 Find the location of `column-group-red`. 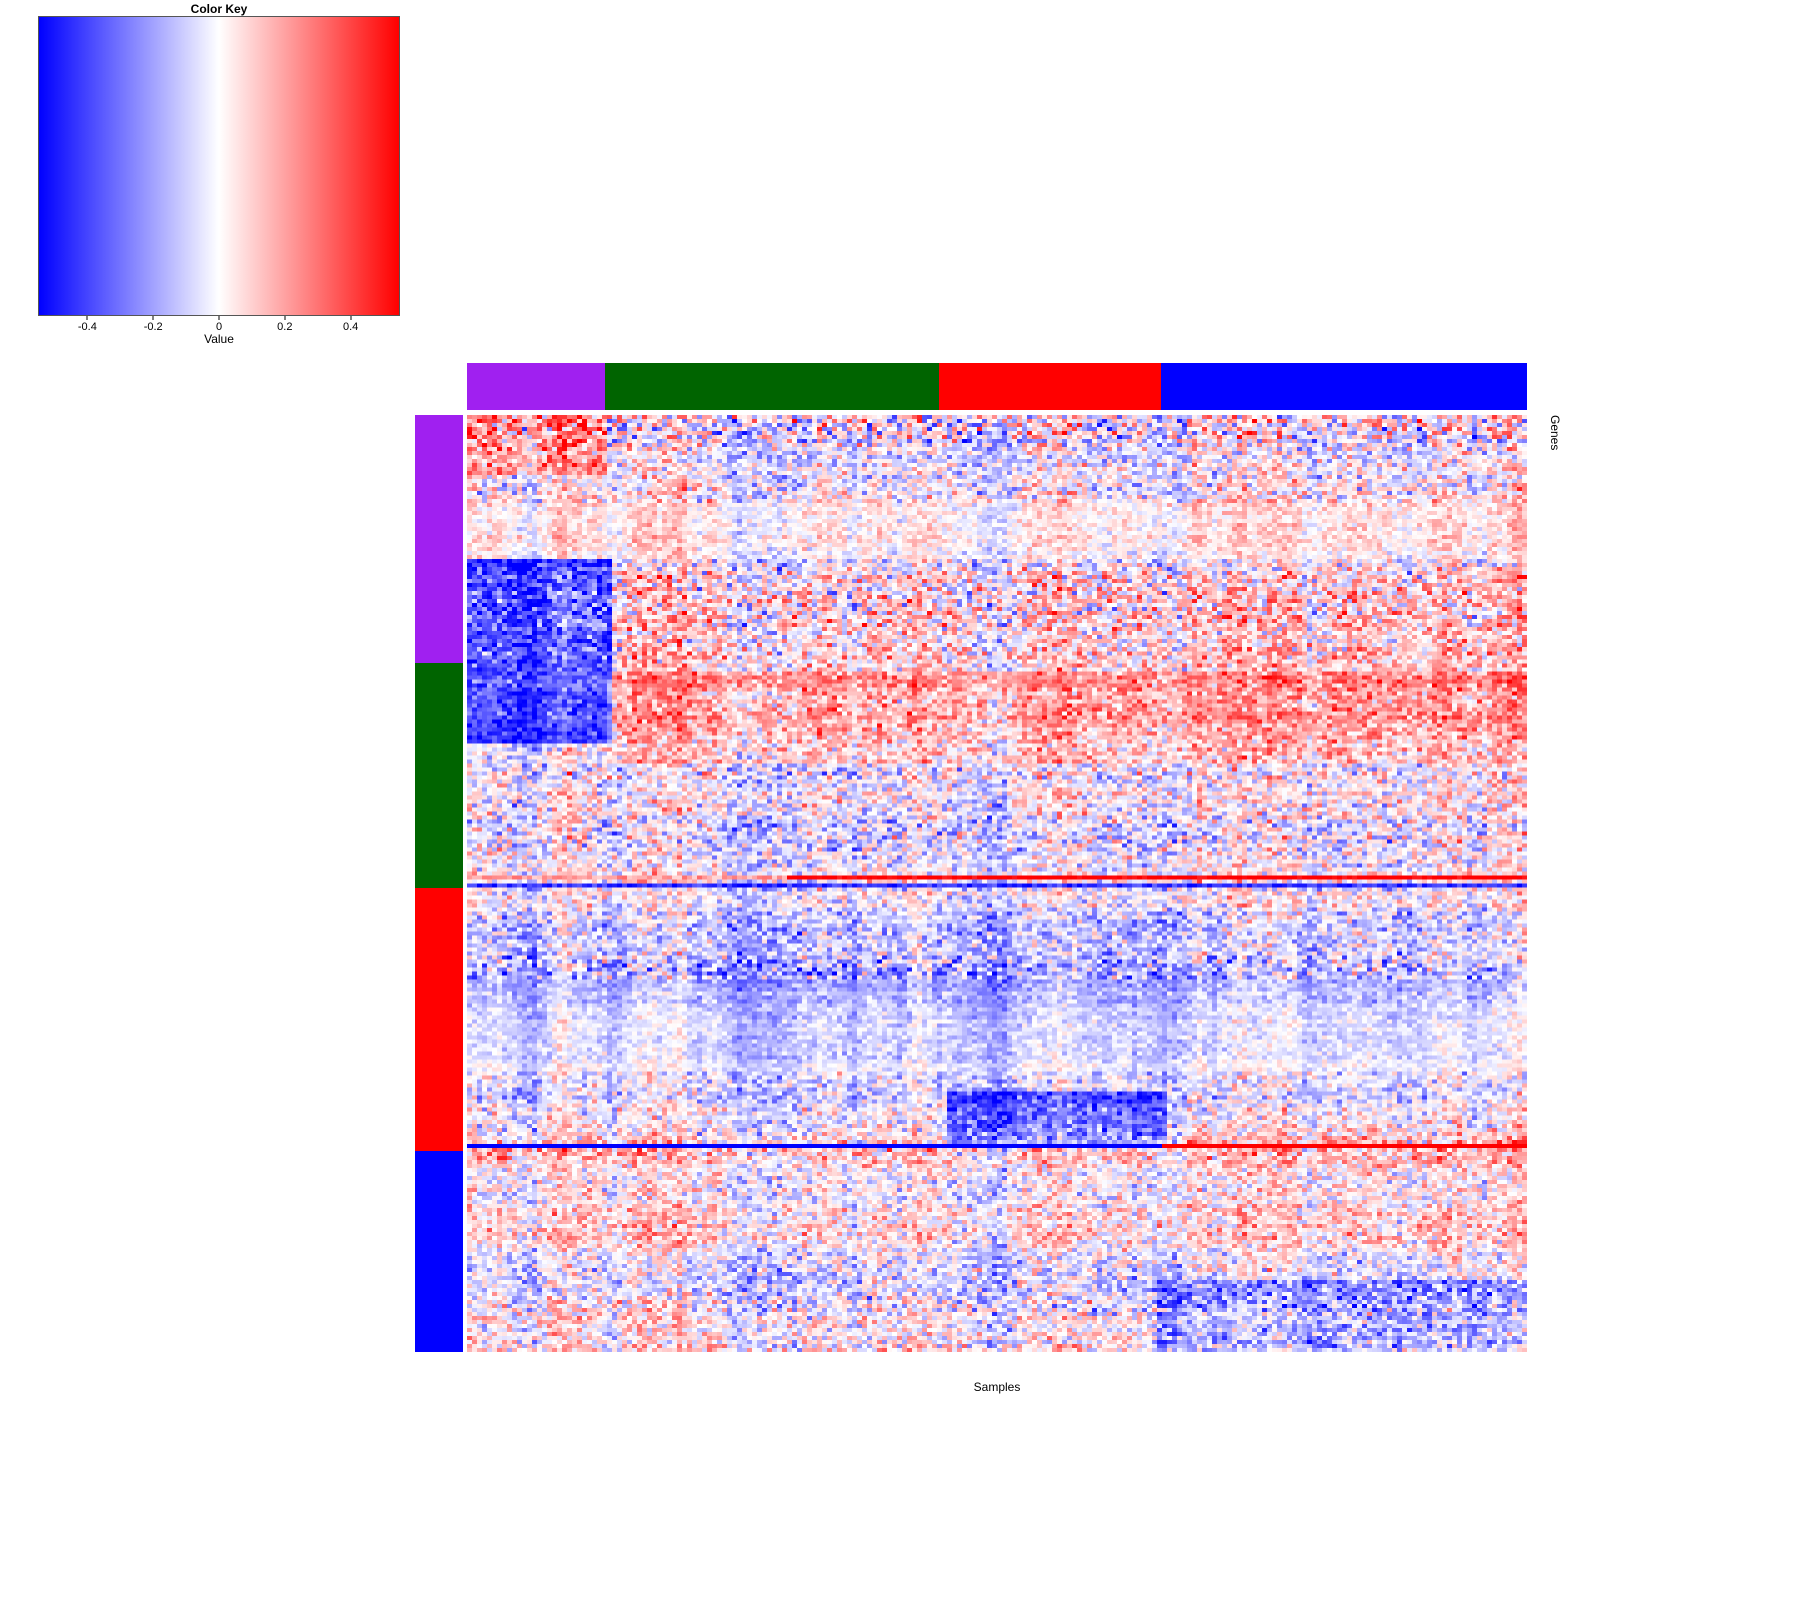

column-group-red is located at coordinates (1050, 386).